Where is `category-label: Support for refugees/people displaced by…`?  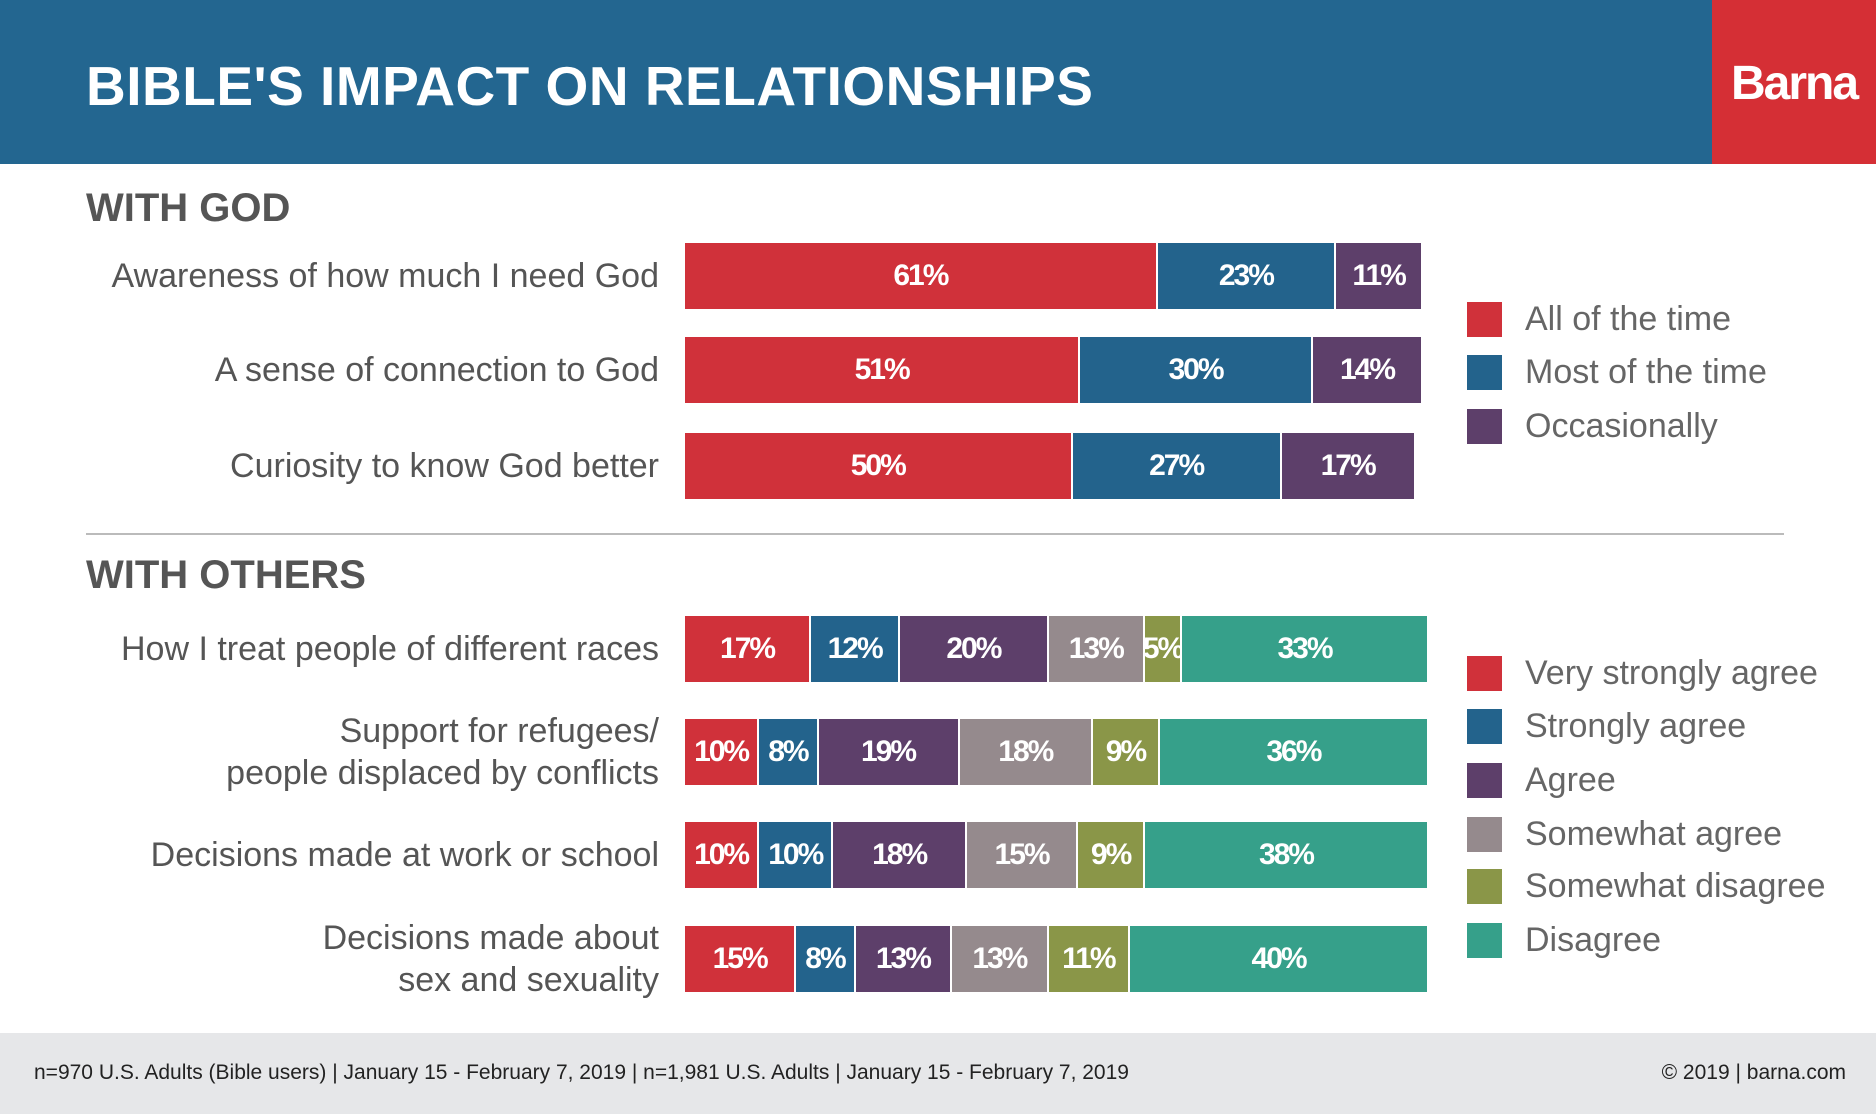 category-label: Support for refugees/people displaced by… is located at coordinates (442, 752).